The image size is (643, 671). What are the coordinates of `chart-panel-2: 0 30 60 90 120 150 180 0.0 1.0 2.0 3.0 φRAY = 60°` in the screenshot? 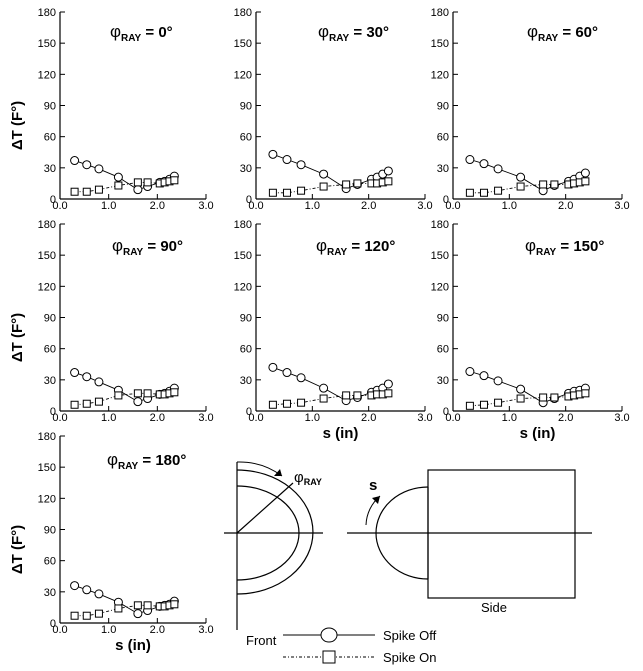 It's located at (530, 109).